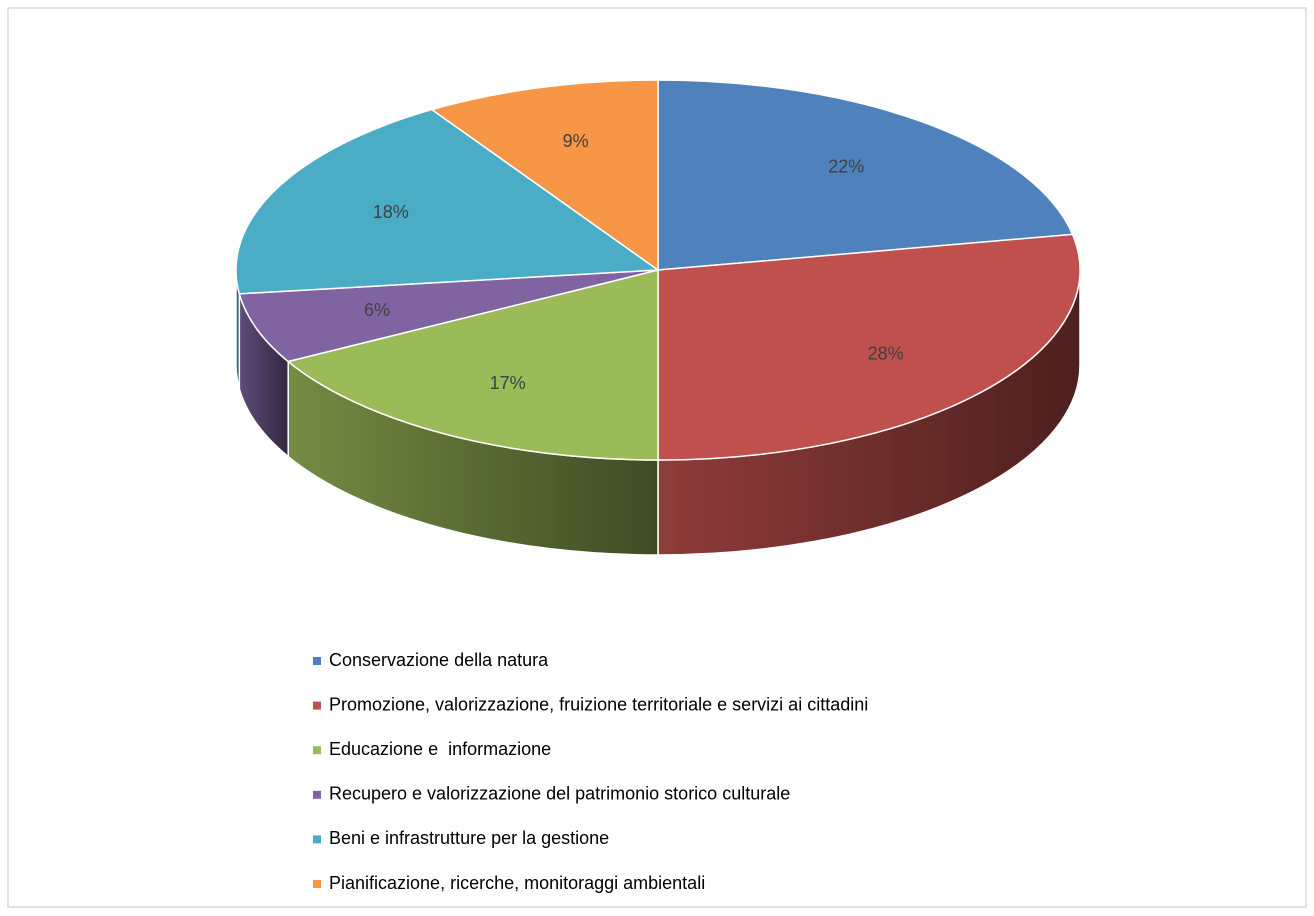 The image size is (1314, 916). What do you see at coordinates (846, 166) in the screenshot?
I see `data-label: 22%` at bounding box center [846, 166].